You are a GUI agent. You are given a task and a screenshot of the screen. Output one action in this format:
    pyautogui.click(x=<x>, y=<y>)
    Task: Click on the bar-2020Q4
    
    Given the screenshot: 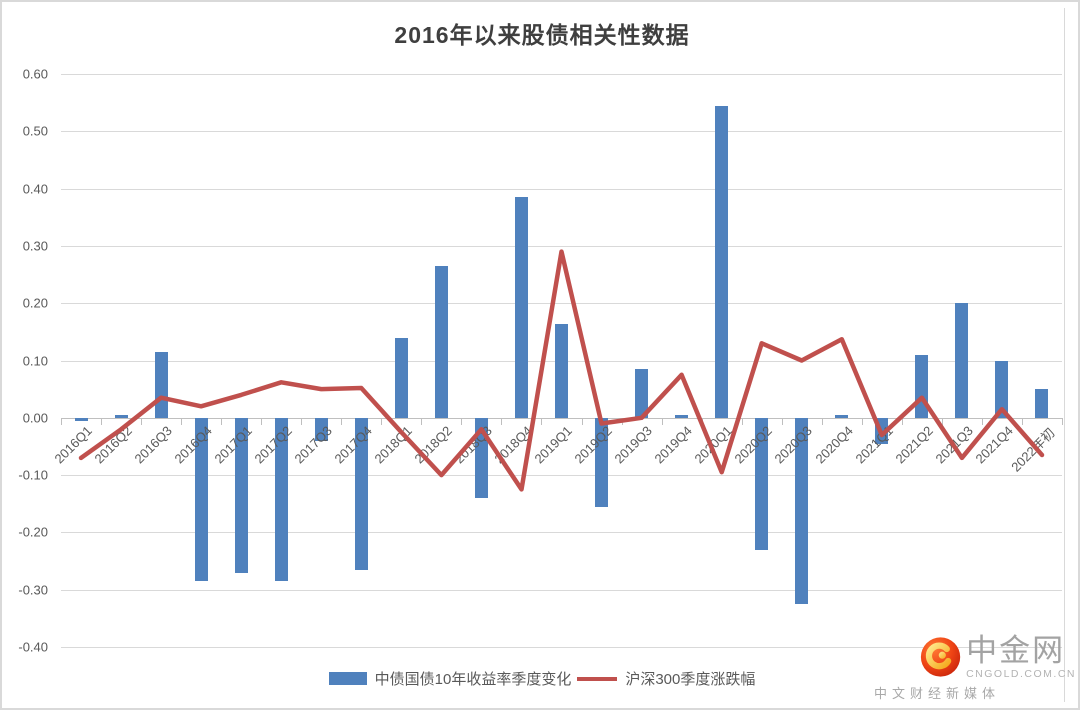 What is the action you would take?
    pyautogui.click(x=842, y=416)
    